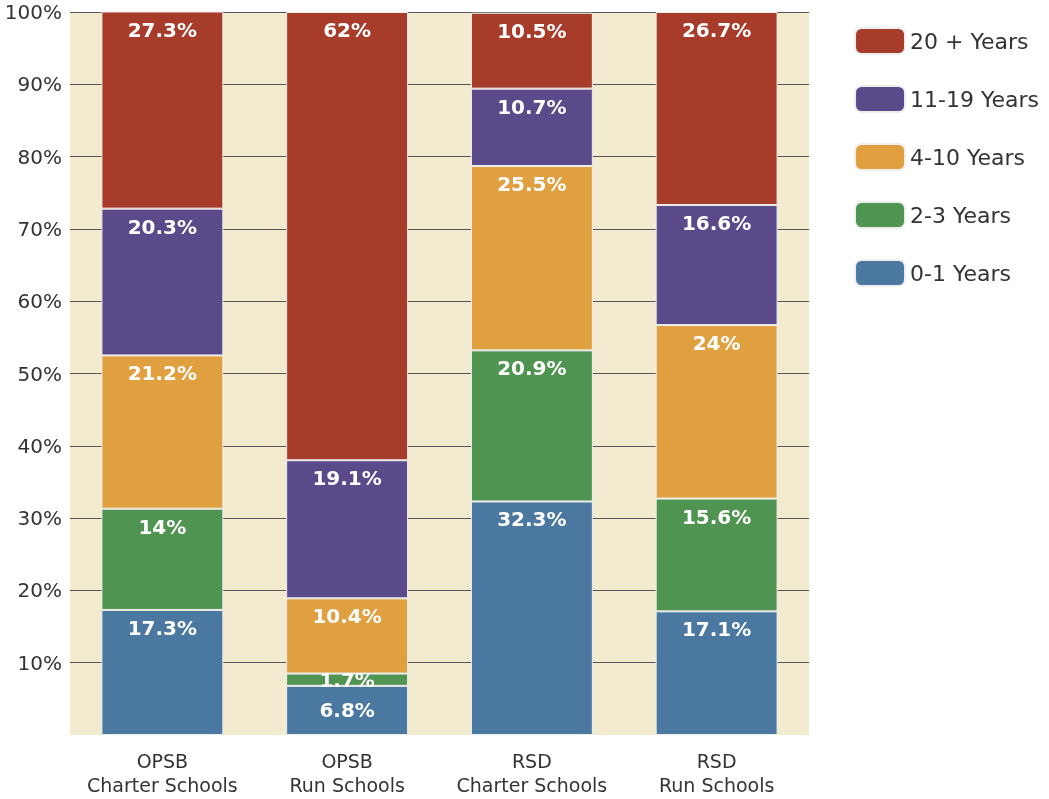  Describe the element at coordinates (716, 30) in the screenshot. I see `data-label: 26.7%` at that location.